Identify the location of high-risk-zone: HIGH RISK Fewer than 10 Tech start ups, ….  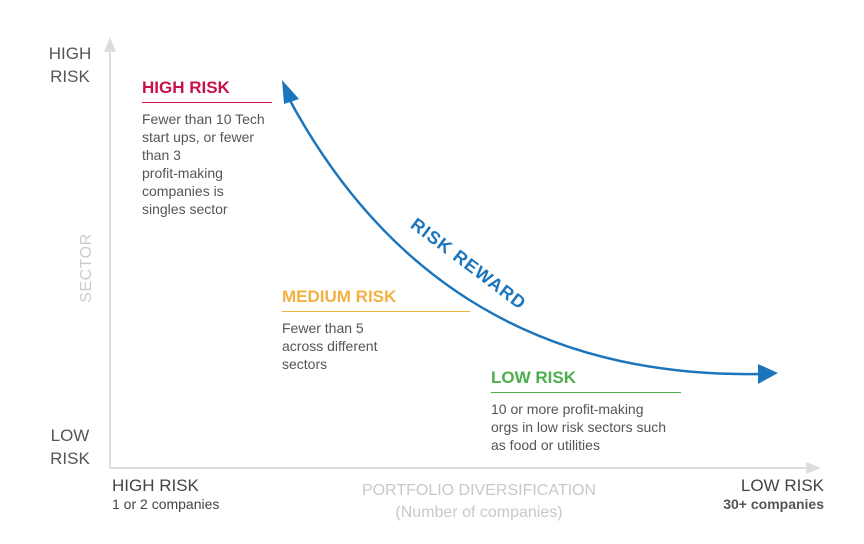
(207, 148).